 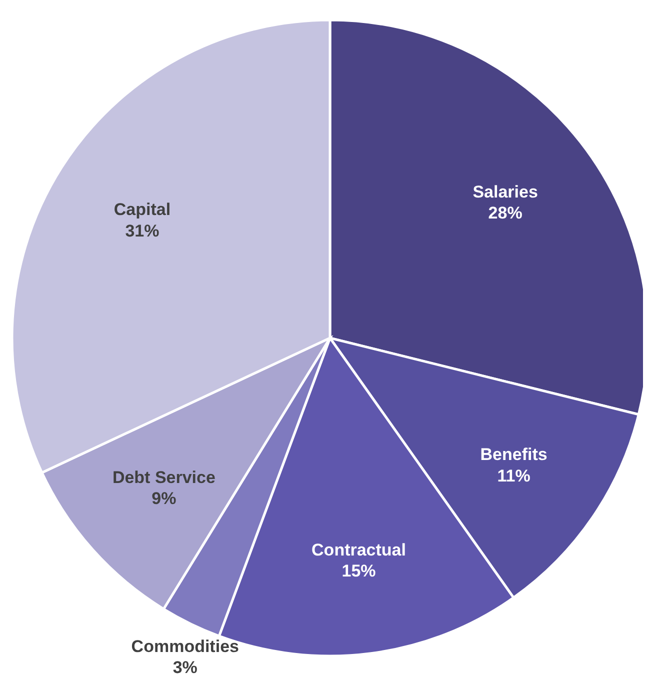 What do you see at coordinates (513, 476) in the screenshot?
I see `data-label: 11%` at bounding box center [513, 476].